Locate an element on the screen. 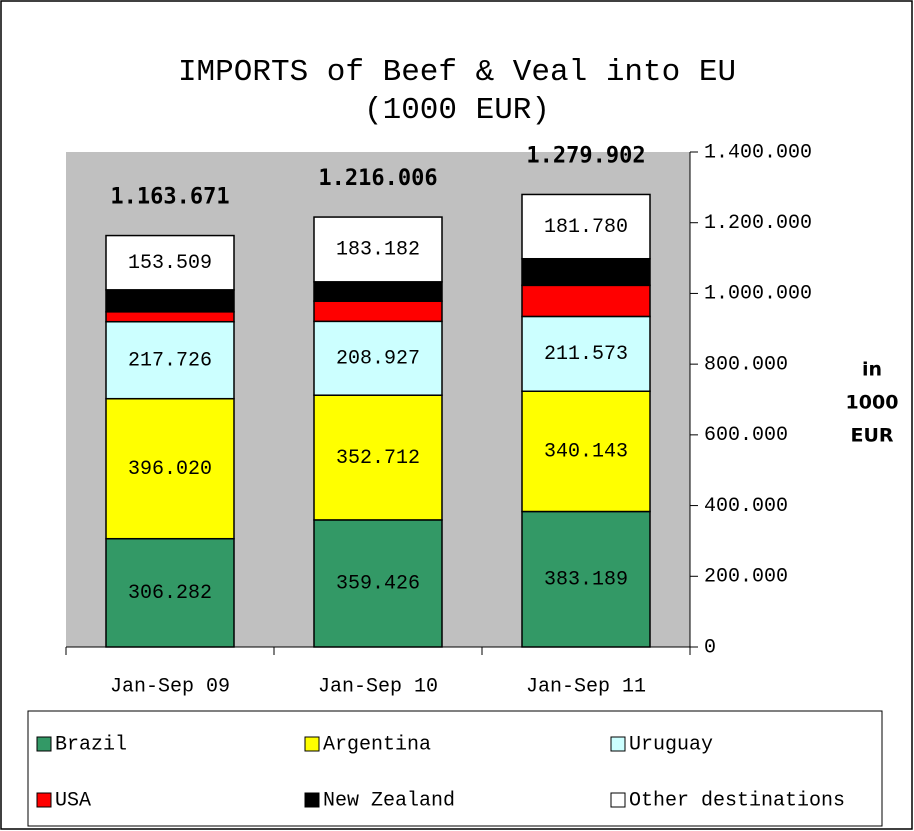 The image size is (914, 831). y-tick-label: 1.400.000 is located at coordinates (758, 152).